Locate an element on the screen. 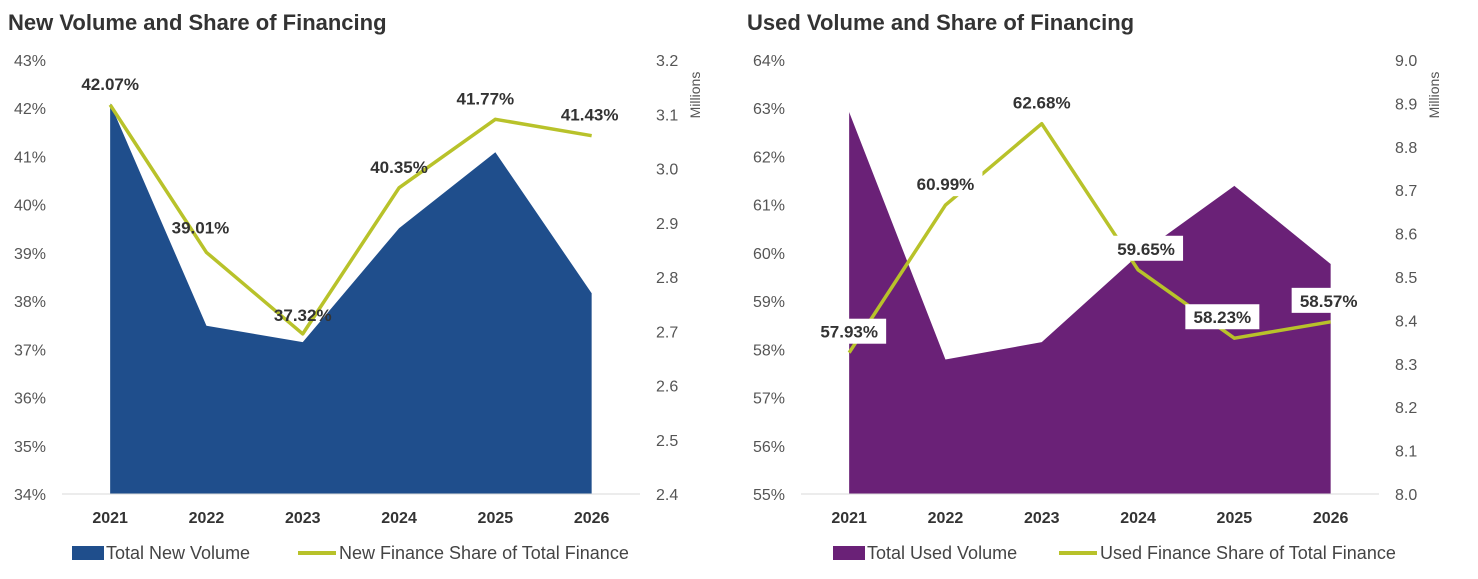 Image resolution: width=1478 pixels, height=579 pixels. data-label-2025: 58.23% is located at coordinates (1222, 317).